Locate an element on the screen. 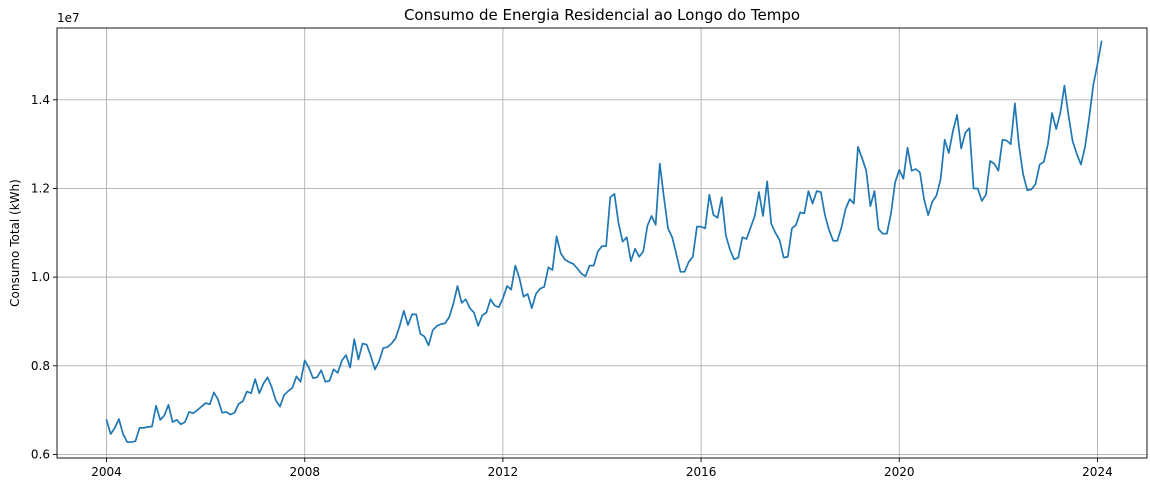 The width and height of the screenshot is (1150, 482). x-tick-label: 2008 is located at coordinates (304, 472).